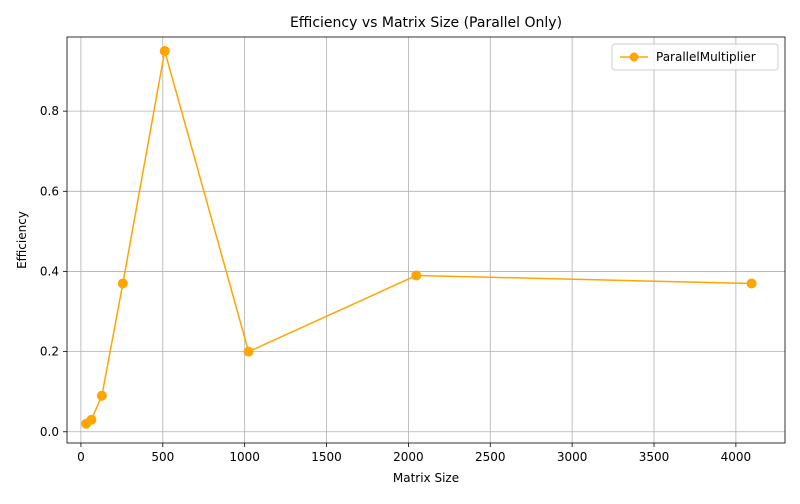  What do you see at coordinates (654, 457) in the screenshot?
I see `x-tick-label: 3500` at bounding box center [654, 457].